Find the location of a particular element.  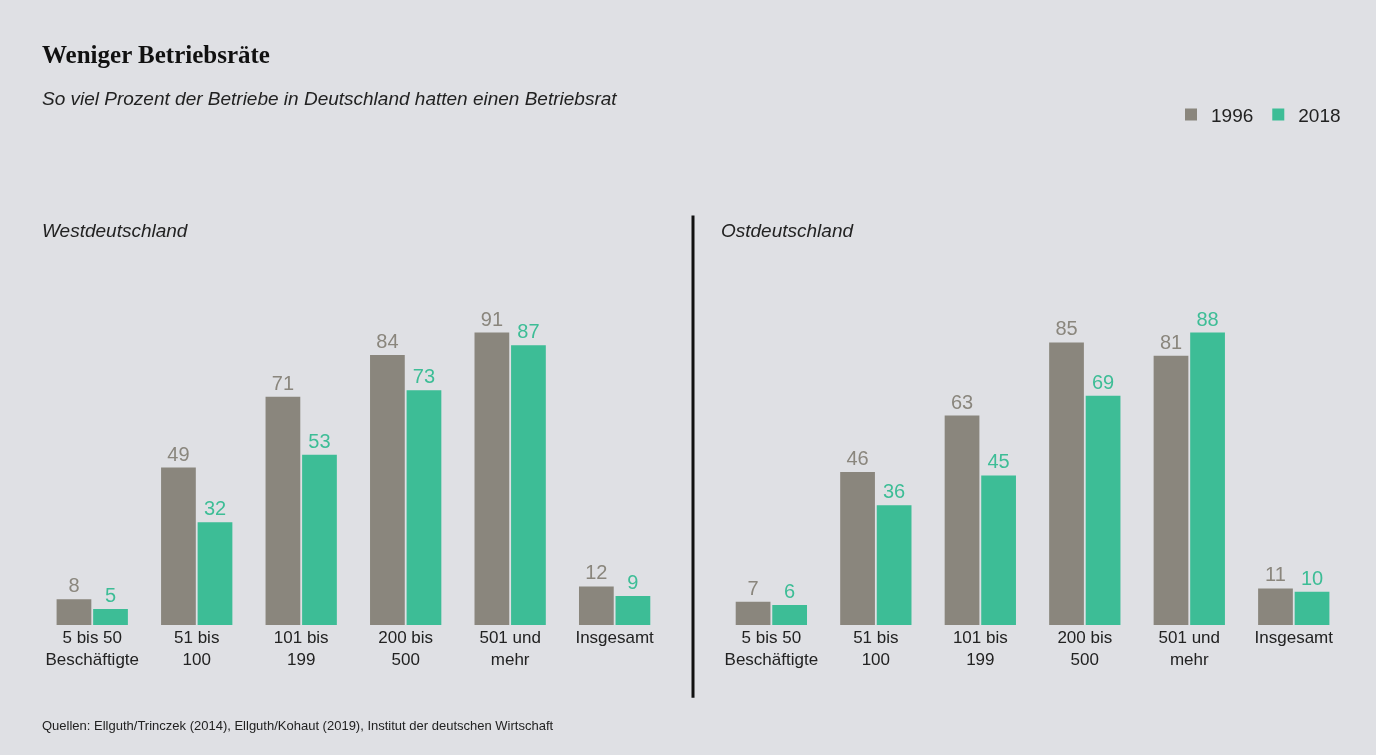

data-label: 73 is located at coordinates (424, 376).